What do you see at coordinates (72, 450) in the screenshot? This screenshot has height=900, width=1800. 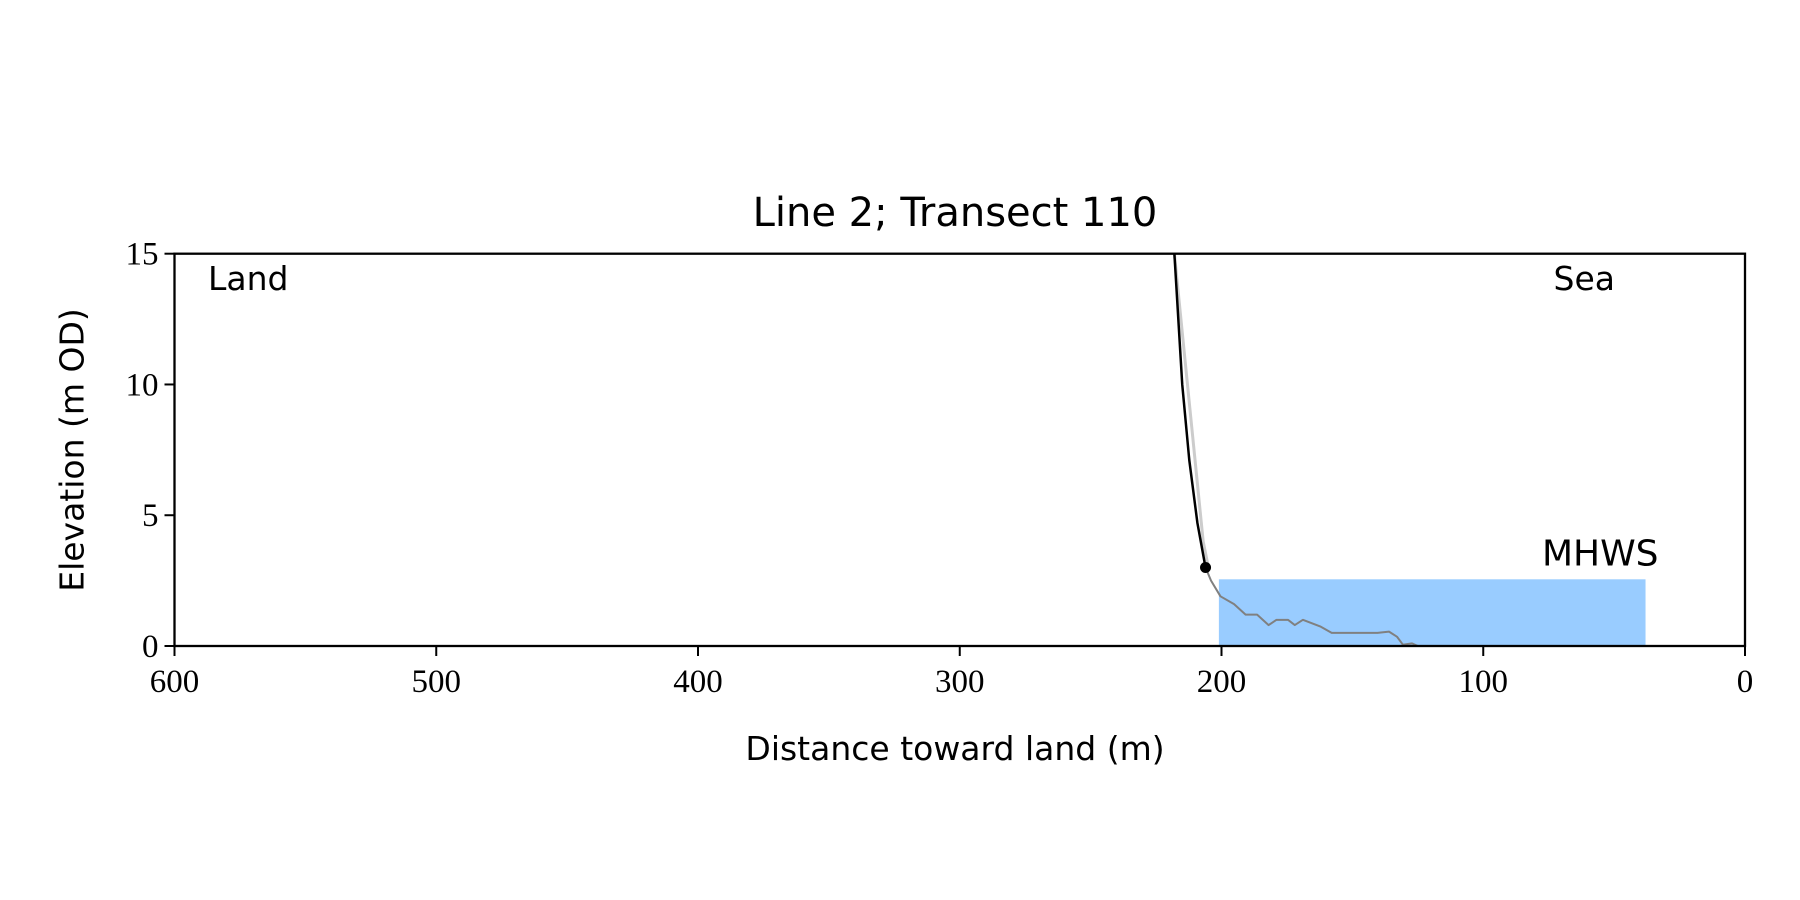 I see `y-axis-label: Elevation (m OD)` at bounding box center [72, 450].